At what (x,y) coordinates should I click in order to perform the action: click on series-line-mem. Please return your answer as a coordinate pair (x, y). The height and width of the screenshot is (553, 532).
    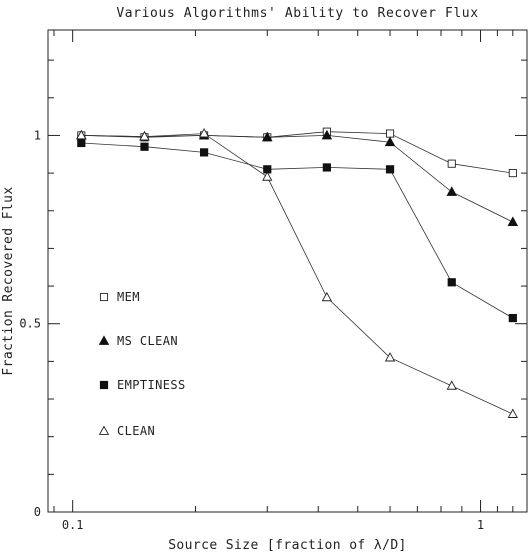
    Looking at the image, I should click on (297, 152).